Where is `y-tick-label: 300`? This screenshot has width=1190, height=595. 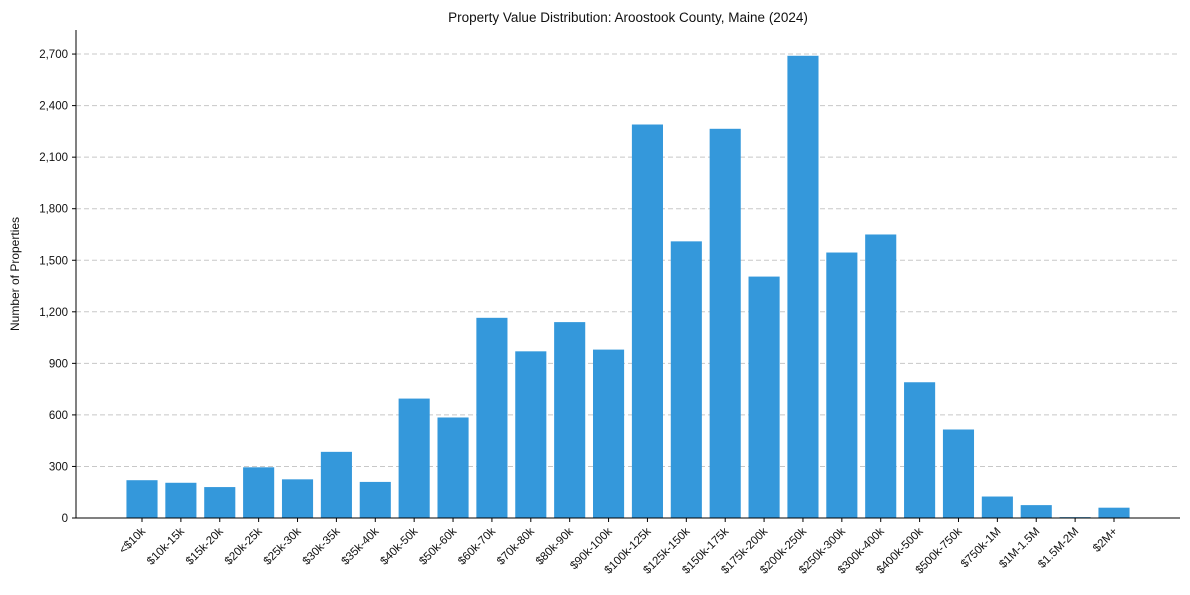 y-tick-label: 300 is located at coordinates (58, 467).